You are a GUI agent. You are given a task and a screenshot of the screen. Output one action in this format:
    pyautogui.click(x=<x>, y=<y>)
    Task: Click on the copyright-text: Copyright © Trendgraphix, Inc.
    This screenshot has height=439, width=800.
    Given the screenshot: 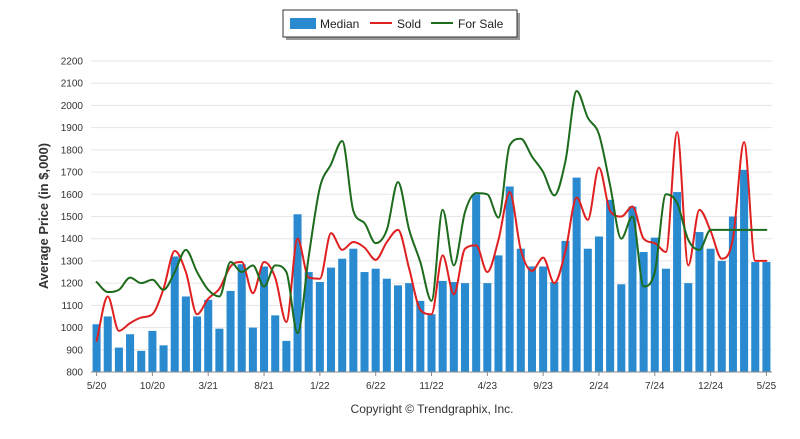 What is the action you would take?
    pyautogui.click(x=432, y=409)
    